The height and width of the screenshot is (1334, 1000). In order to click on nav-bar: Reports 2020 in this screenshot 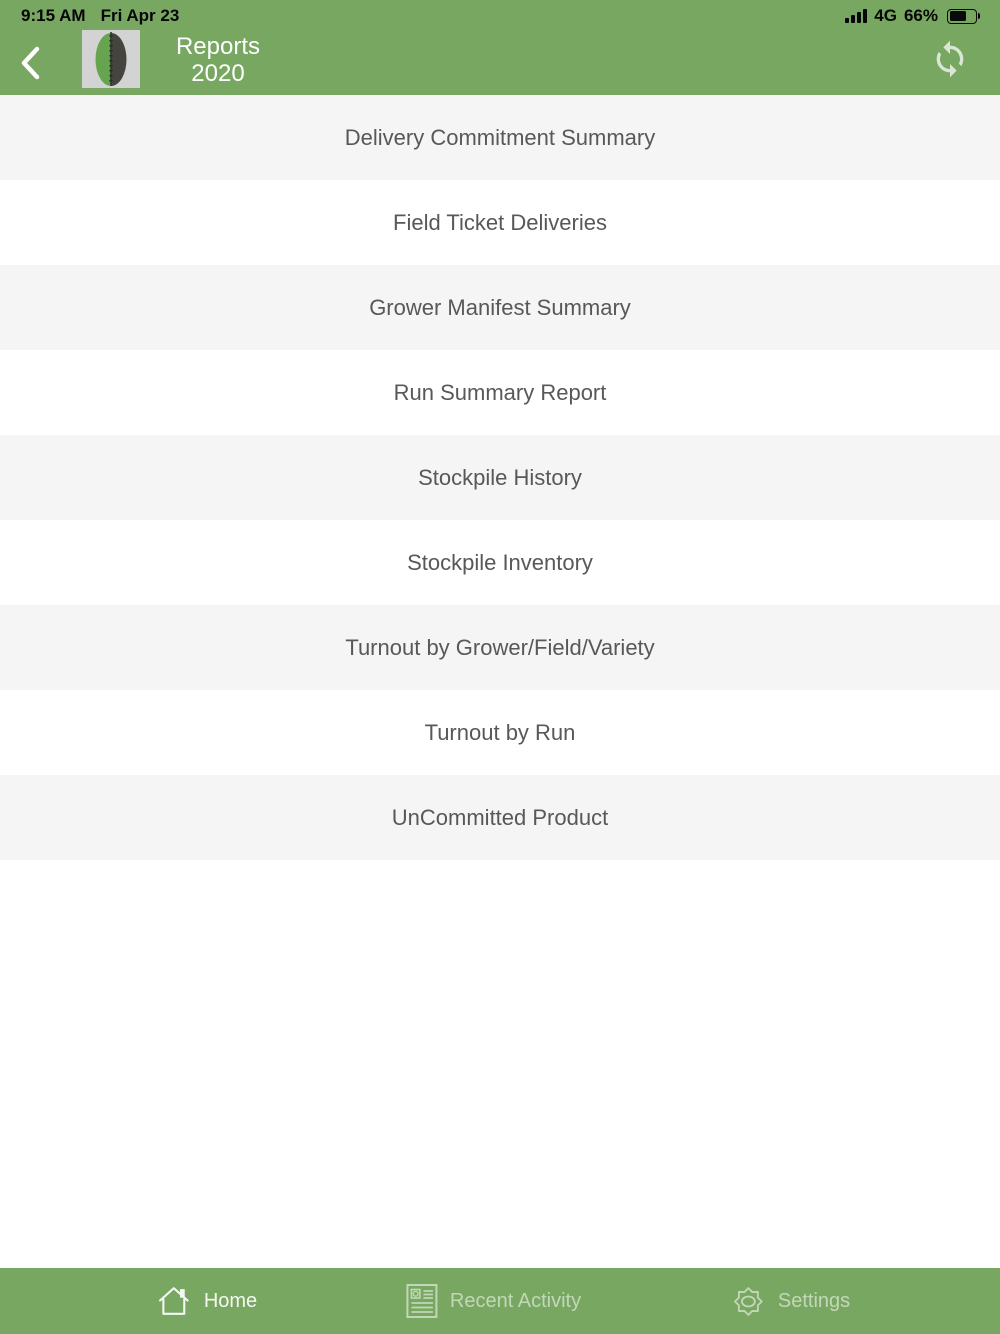, I will do `click(500, 62)`.